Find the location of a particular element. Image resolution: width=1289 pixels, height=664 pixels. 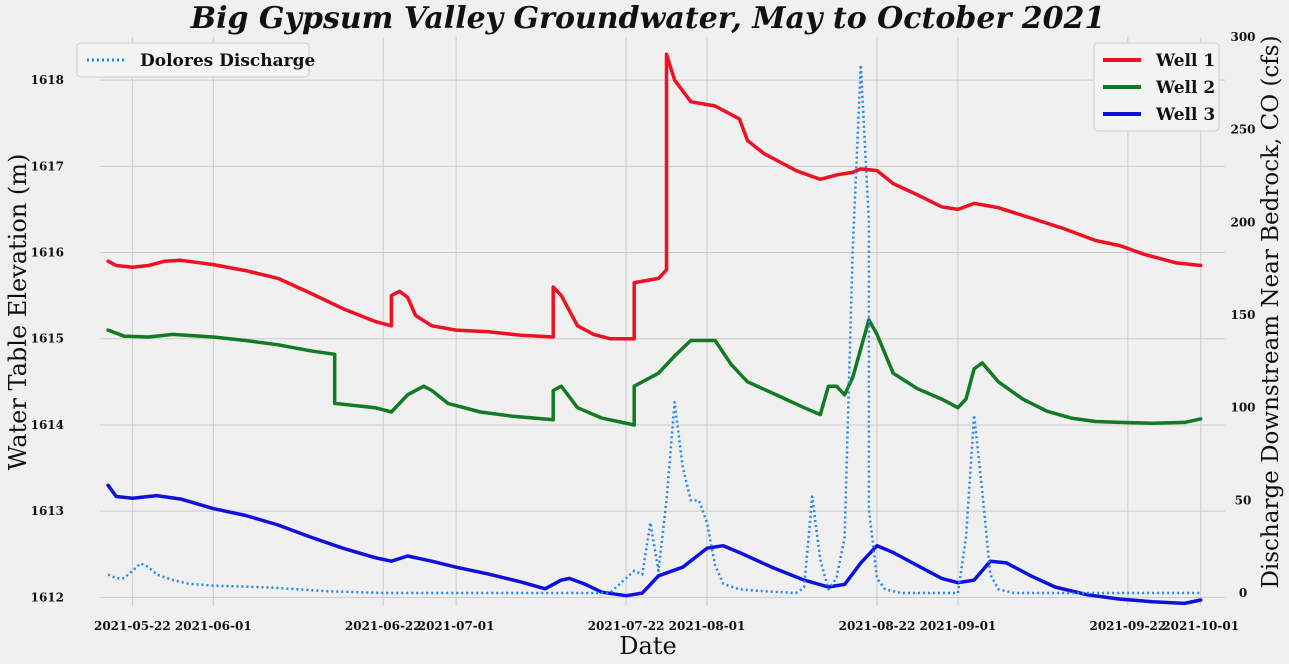

x-tick-label: 2021-09-22 is located at coordinates (1127, 626).